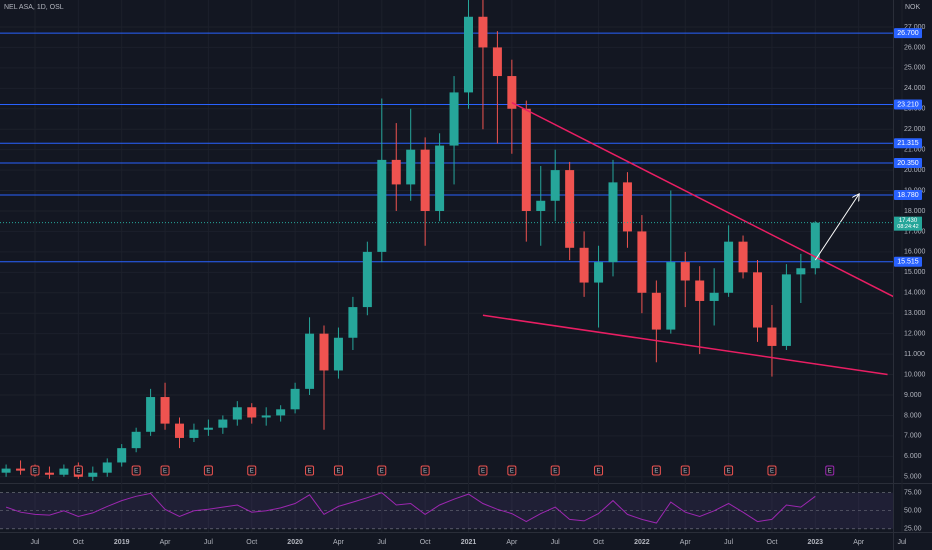 This screenshot has width=932, height=550. What do you see at coordinates (915, 47) in the screenshot?
I see `y-tick-label: 26.000` at bounding box center [915, 47].